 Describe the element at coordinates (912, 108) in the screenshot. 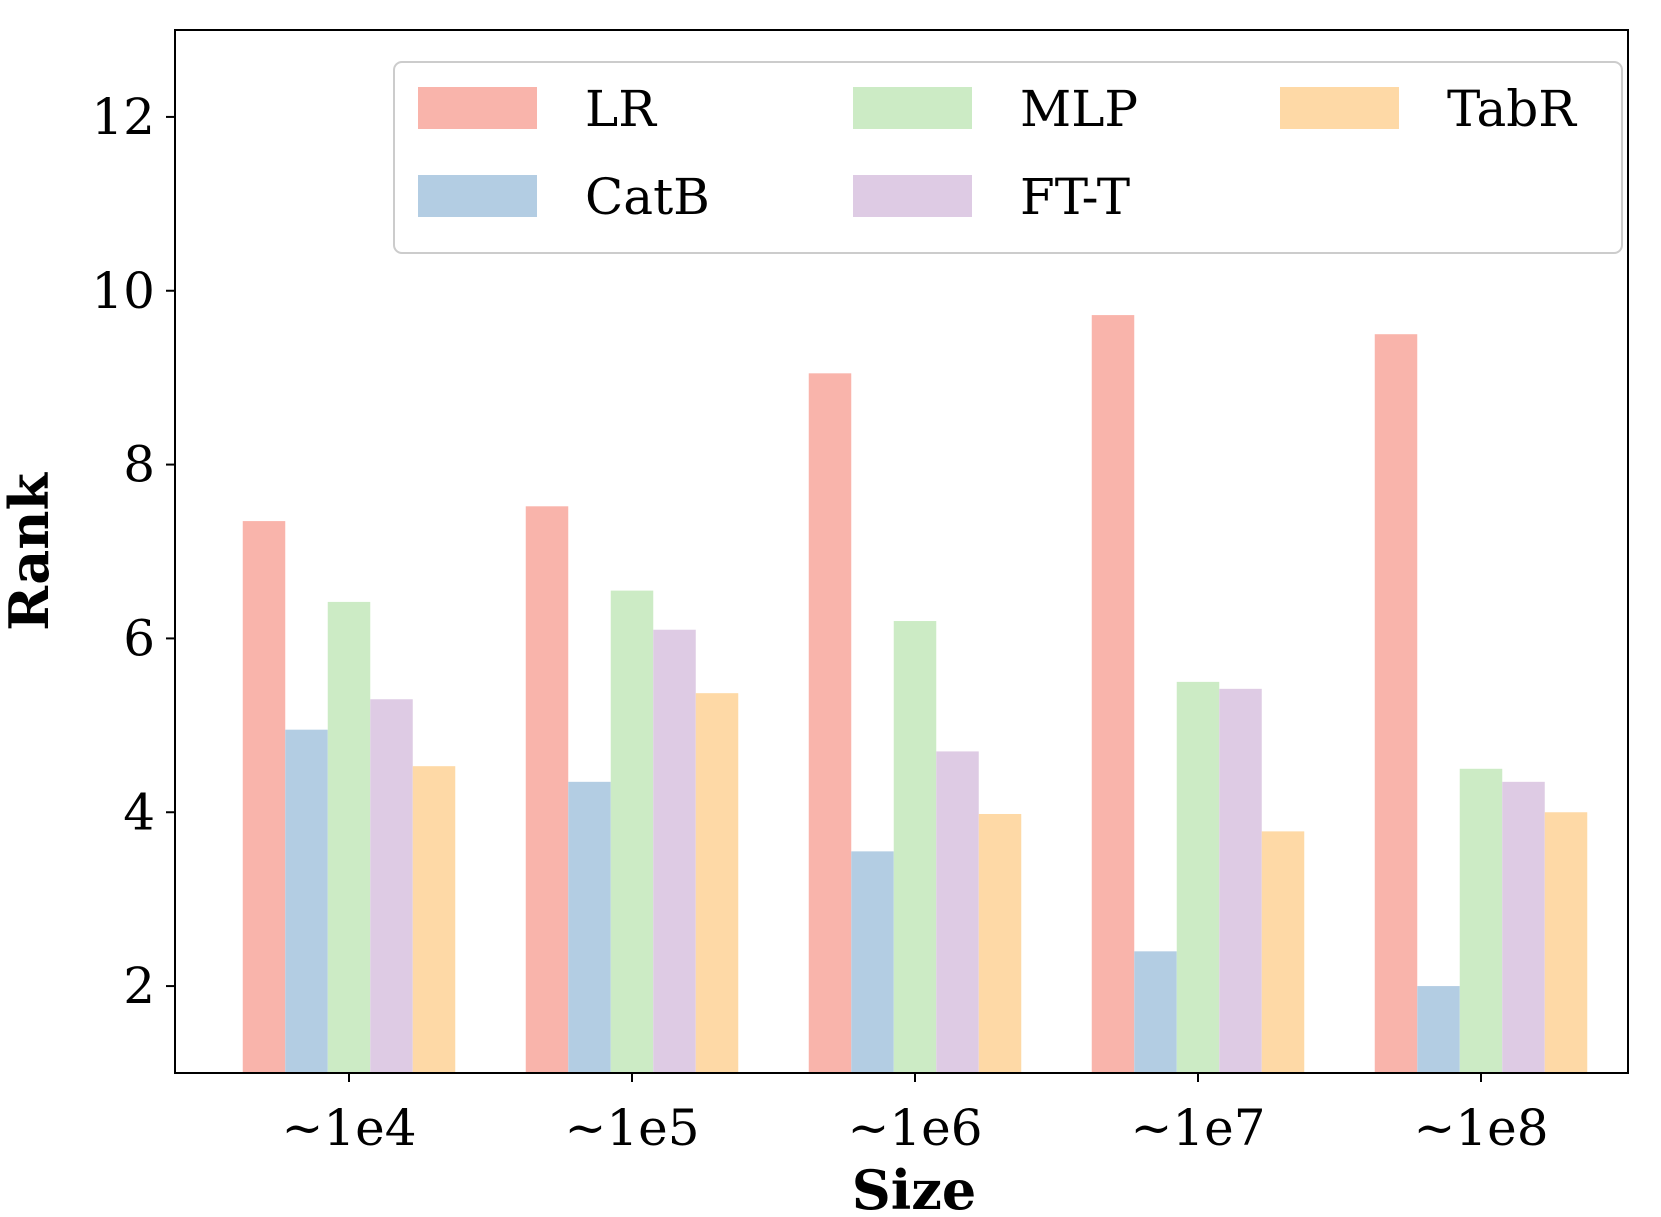

I see `legend-swatch-mlp` at that location.